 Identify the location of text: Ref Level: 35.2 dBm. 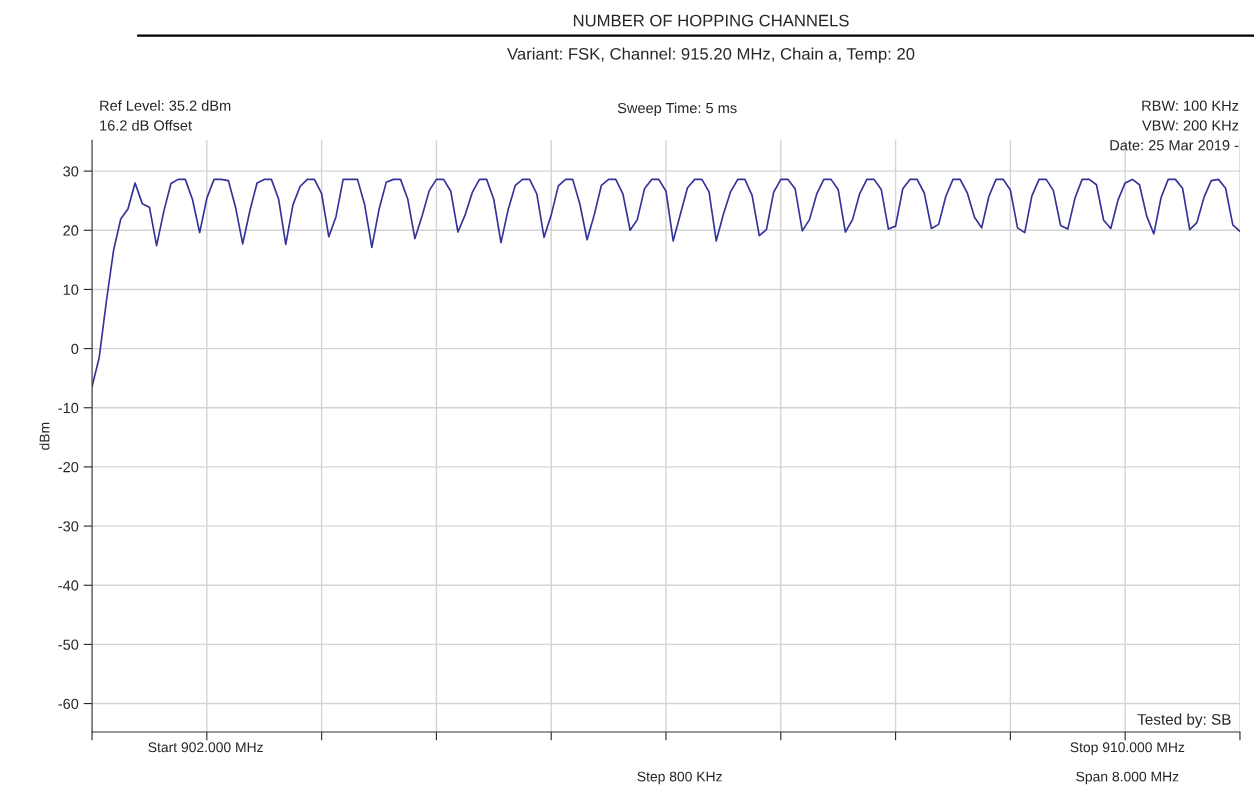
(165, 105).